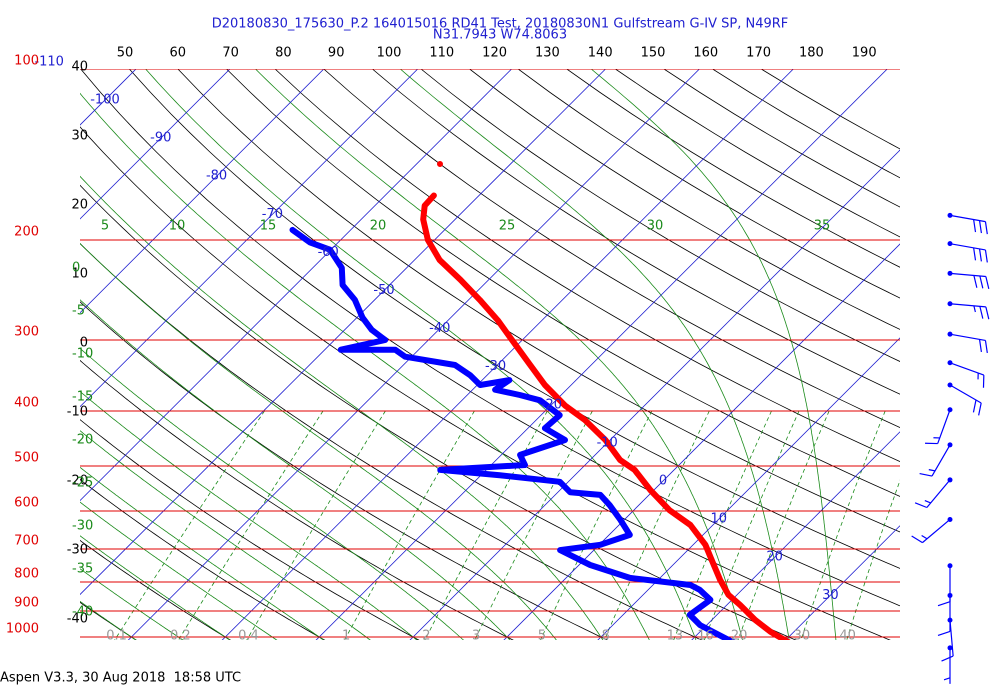  Describe the element at coordinates (847, 636) in the screenshot. I see `mixing-ratio-label: 40` at that location.